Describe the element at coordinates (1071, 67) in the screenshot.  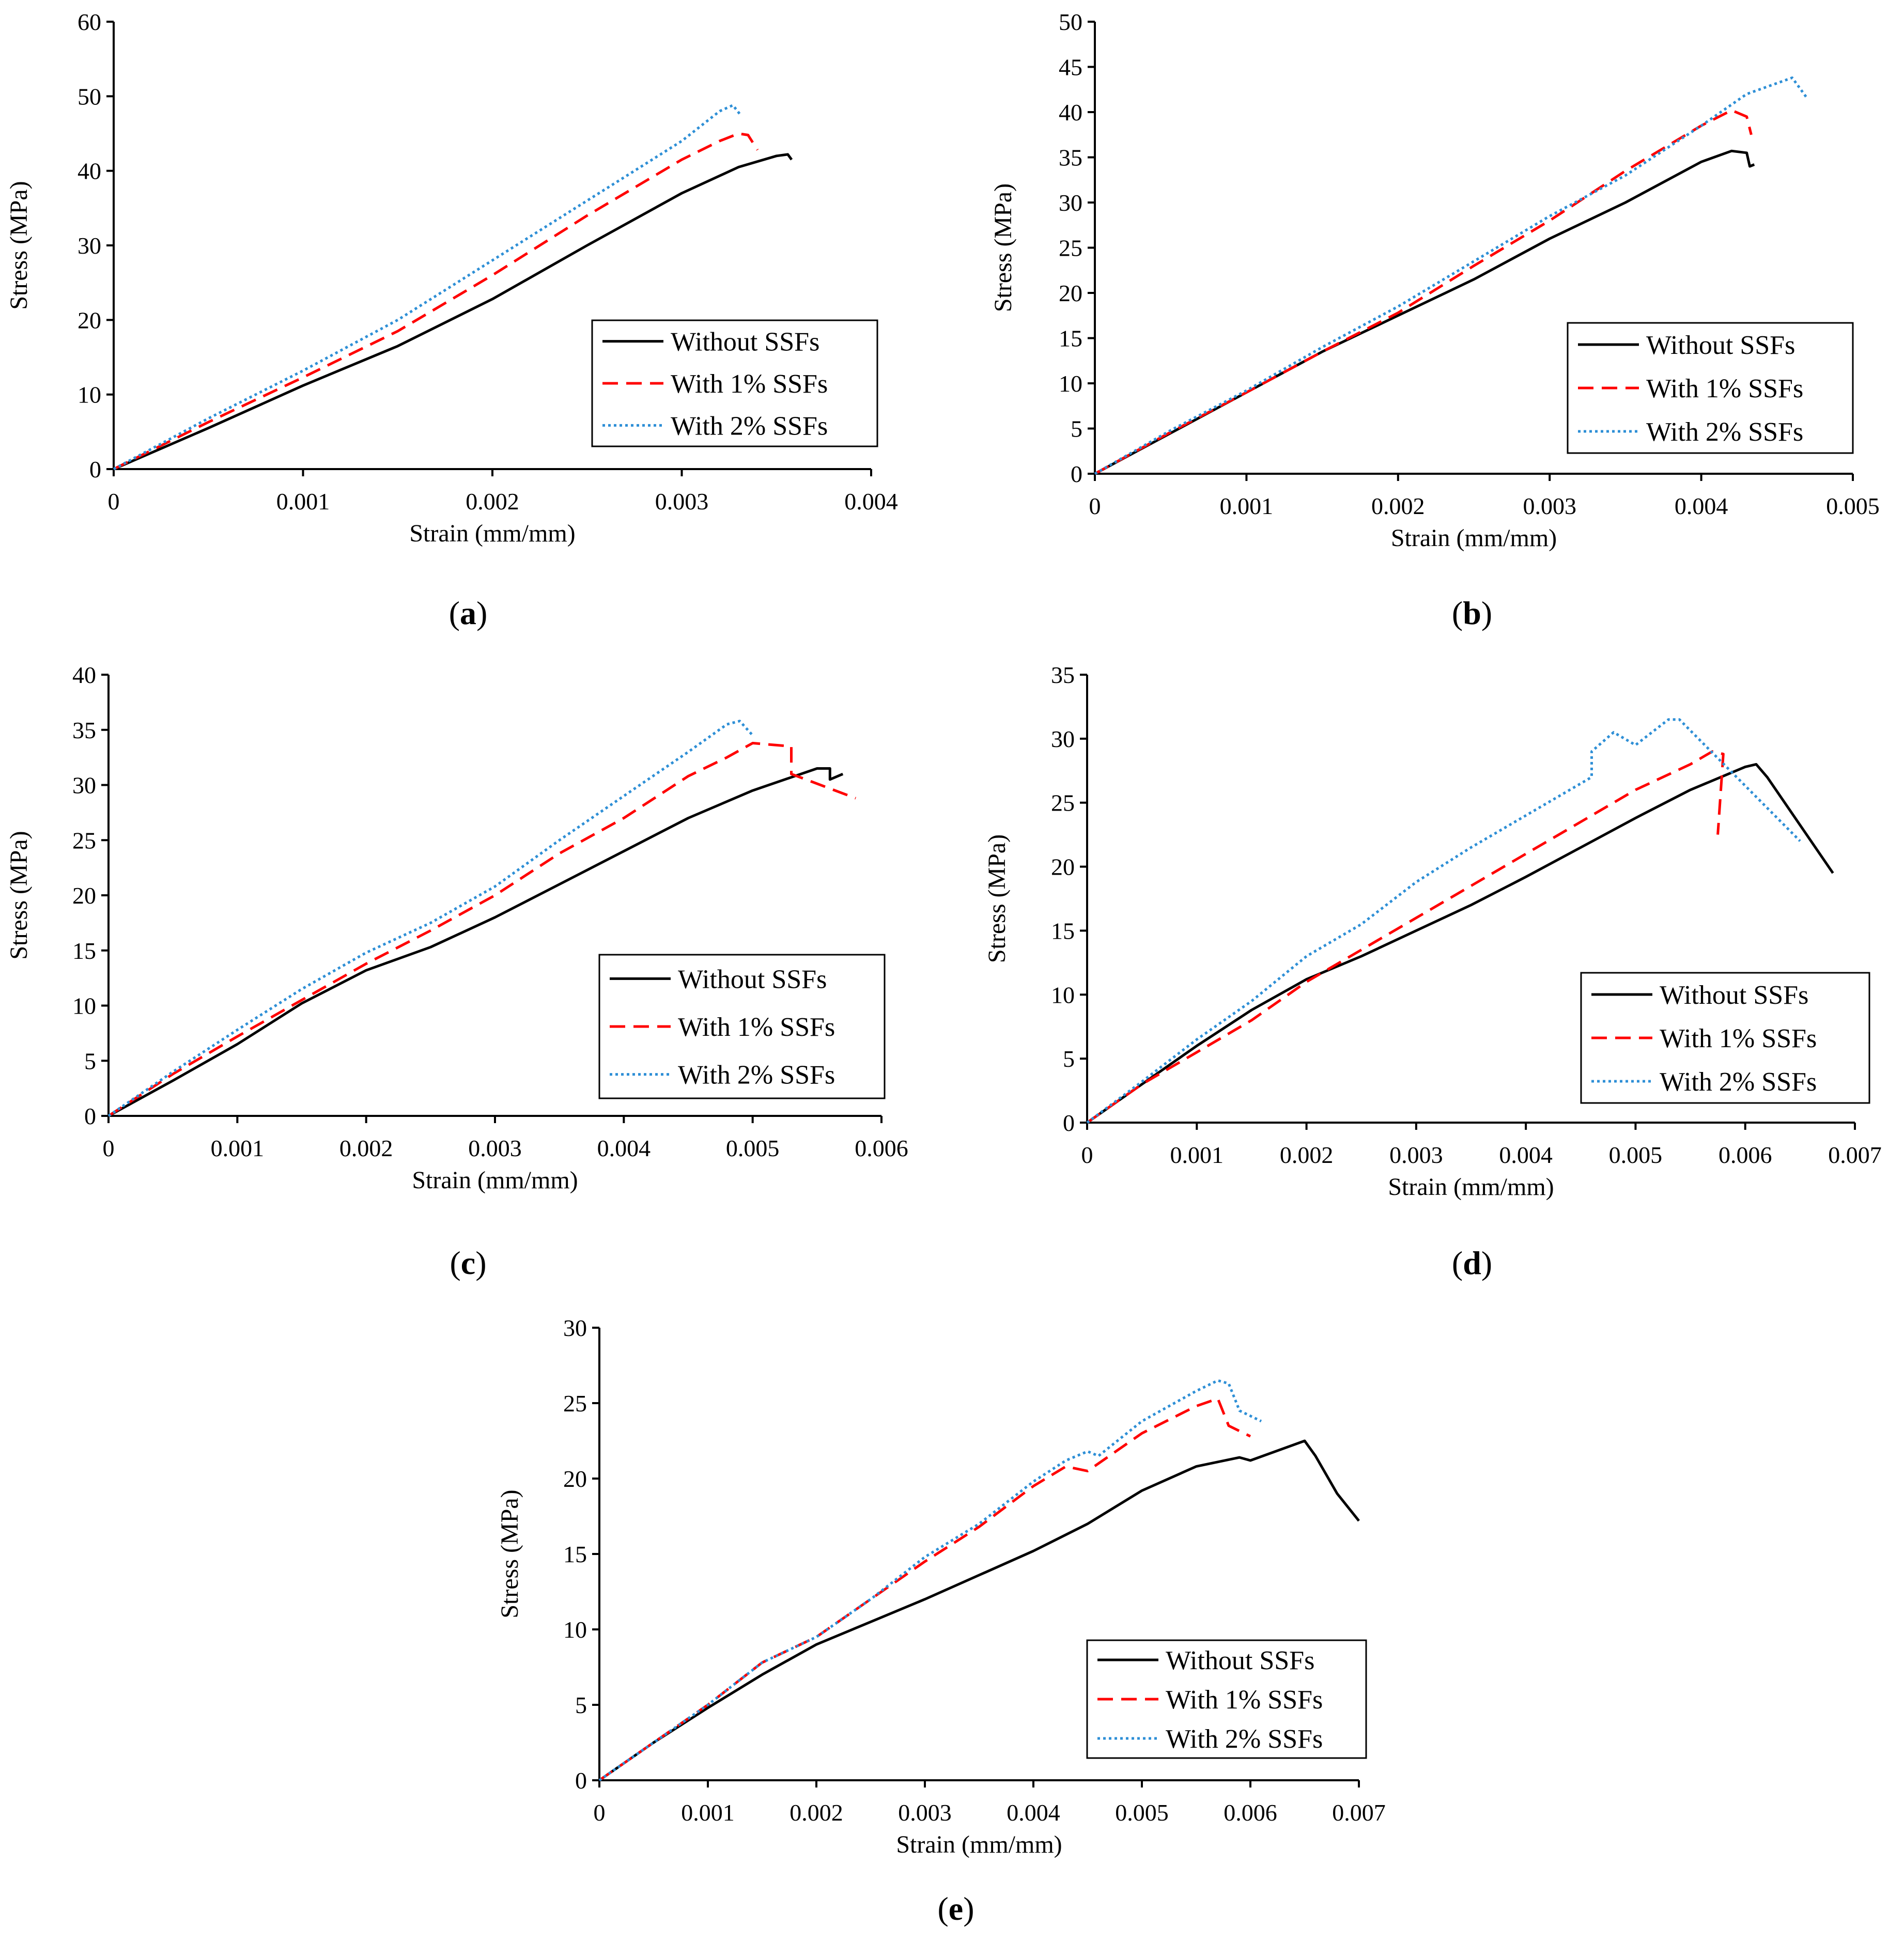
I see `y-tick-label: 45` at that location.